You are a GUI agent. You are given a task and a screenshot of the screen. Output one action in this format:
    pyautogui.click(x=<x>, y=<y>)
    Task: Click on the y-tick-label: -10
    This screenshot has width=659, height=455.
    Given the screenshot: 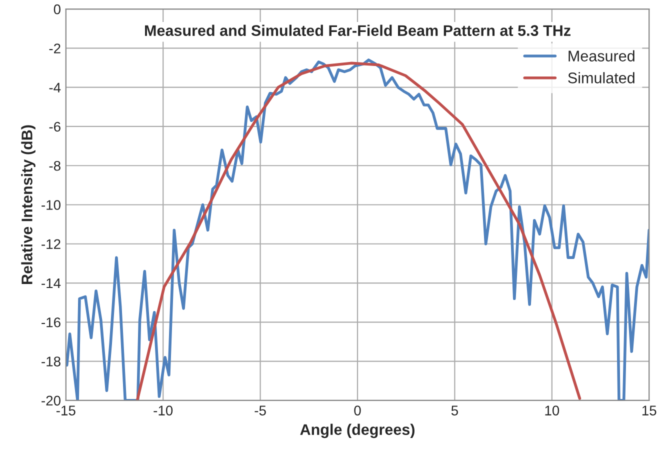 What is the action you would take?
    pyautogui.click(x=51, y=205)
    